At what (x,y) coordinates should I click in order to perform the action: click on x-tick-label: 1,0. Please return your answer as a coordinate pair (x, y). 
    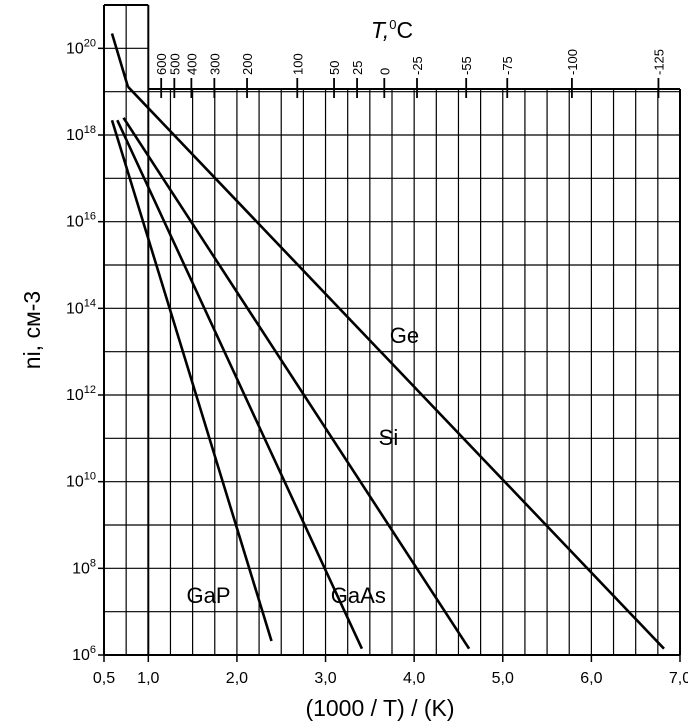
    Looking at the image, I should click on (148, 678).